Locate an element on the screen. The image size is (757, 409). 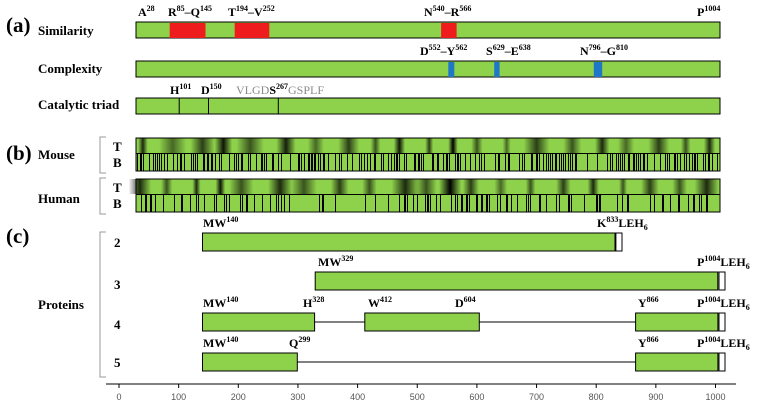
complexity-bar is located at coordinates (428, 69).